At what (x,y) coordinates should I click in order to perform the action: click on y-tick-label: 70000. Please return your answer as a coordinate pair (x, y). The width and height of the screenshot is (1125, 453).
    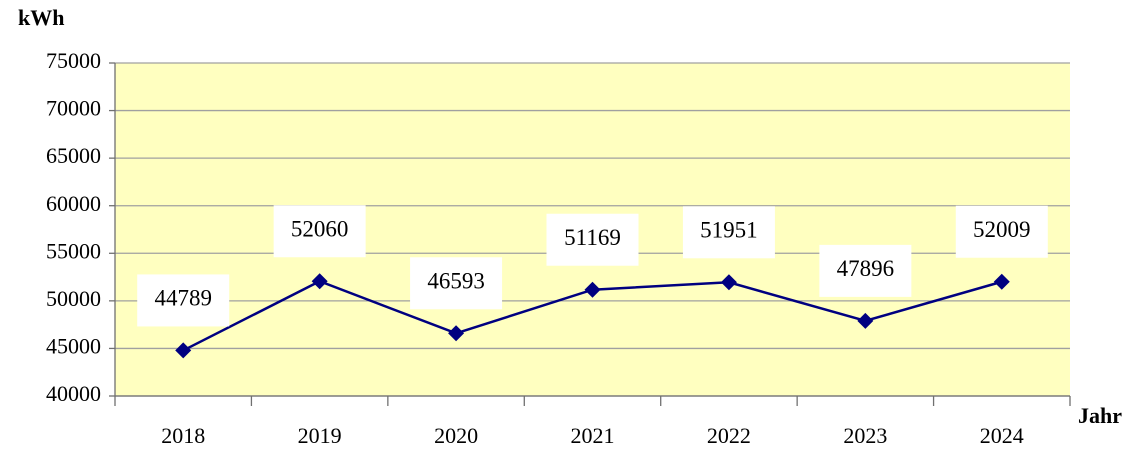
    Looking at the image, I should click on (73, 108).